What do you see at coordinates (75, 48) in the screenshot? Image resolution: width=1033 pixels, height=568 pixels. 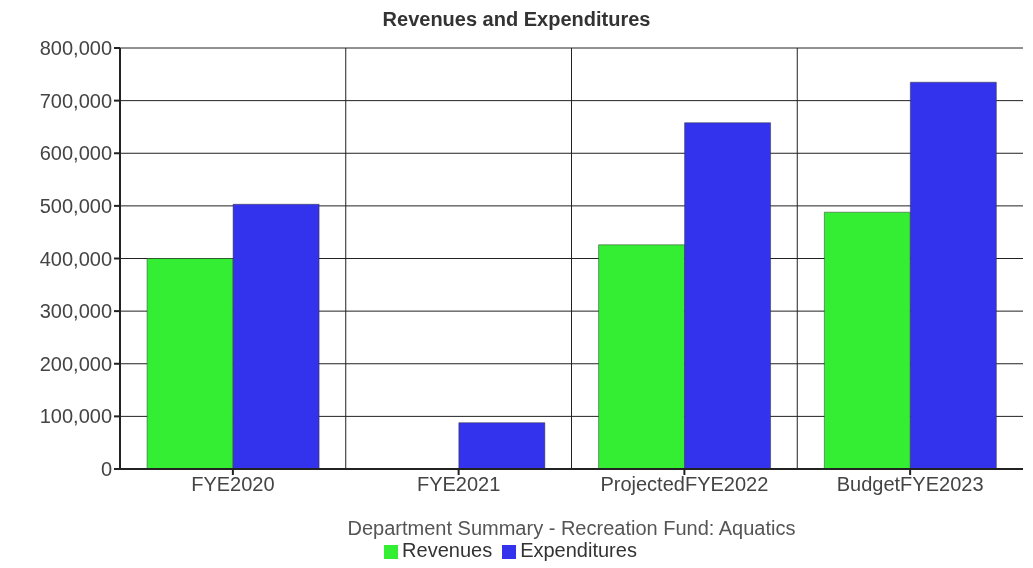 I see `y-tick-label: 800,000` at bounding box center [75, 48].